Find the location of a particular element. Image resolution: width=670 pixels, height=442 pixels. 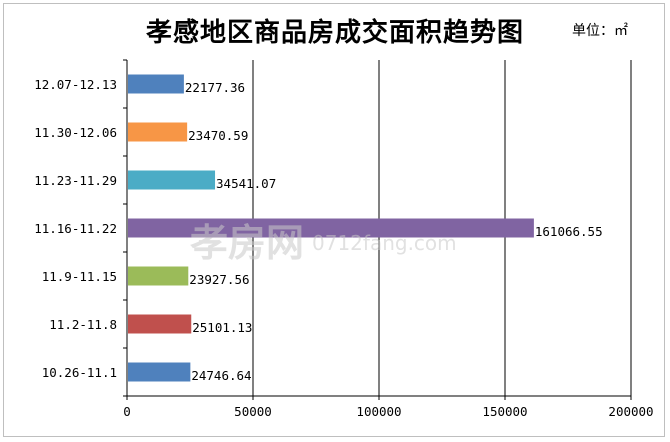

chart-title: 孝感地区商品房成交面积趋势图 is located at coordinates (334, 33).